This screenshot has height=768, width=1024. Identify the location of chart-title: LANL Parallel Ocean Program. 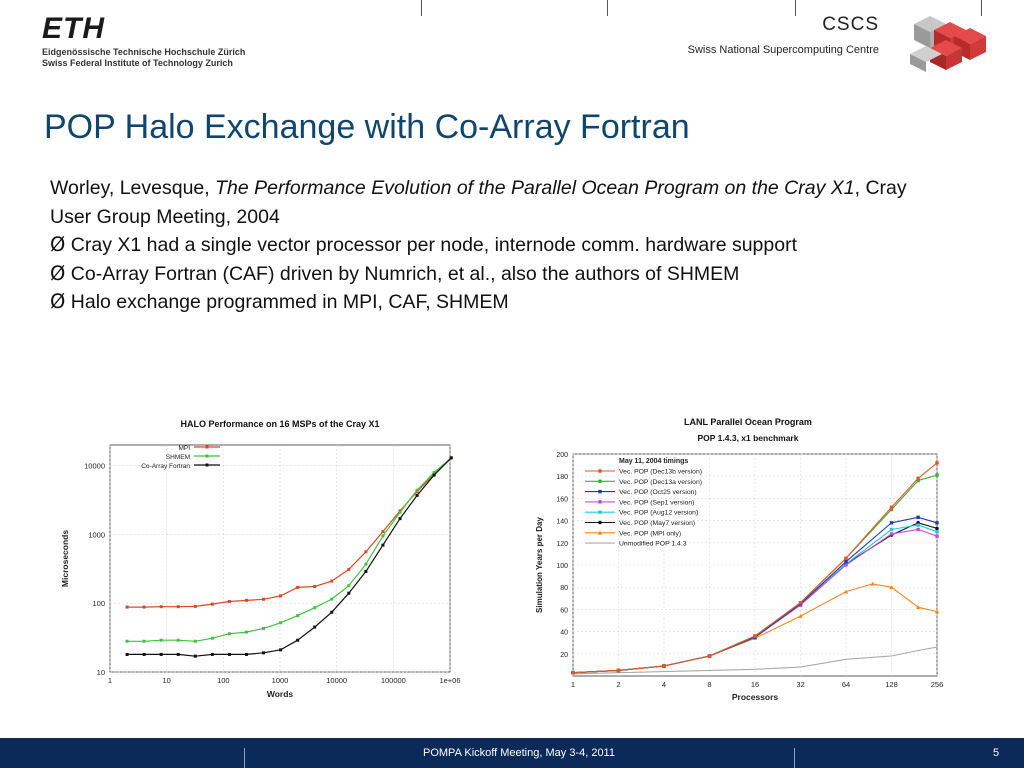
(748, 422).